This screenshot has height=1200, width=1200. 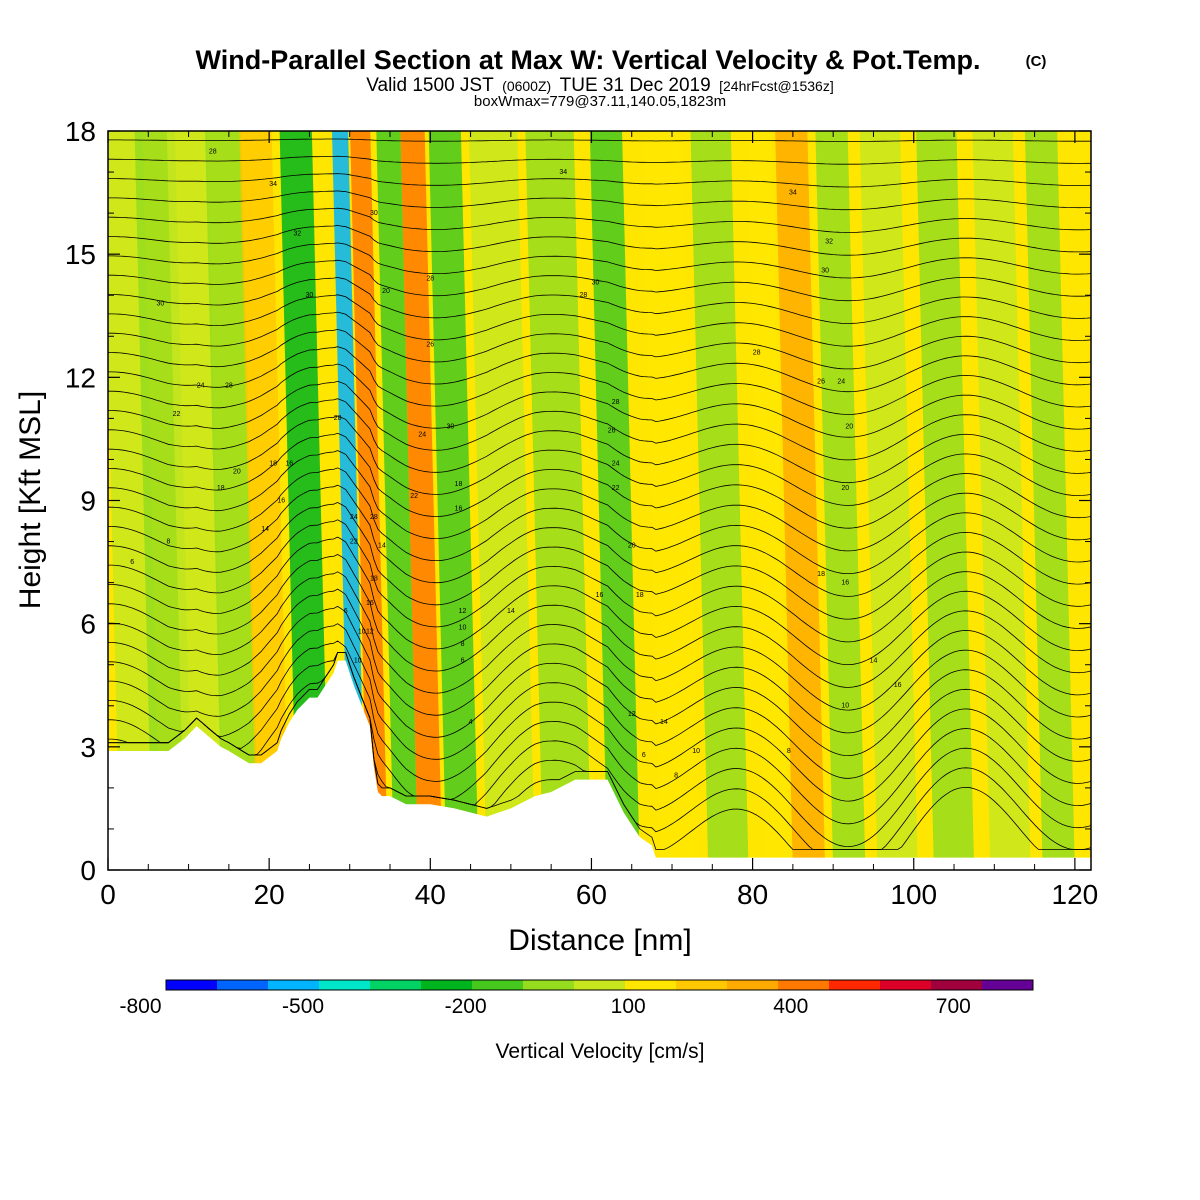 What do you see at coordinates (269, 894) in the screenshot?
I see `x-tick-label: 20` at bounding box center [269, 894].